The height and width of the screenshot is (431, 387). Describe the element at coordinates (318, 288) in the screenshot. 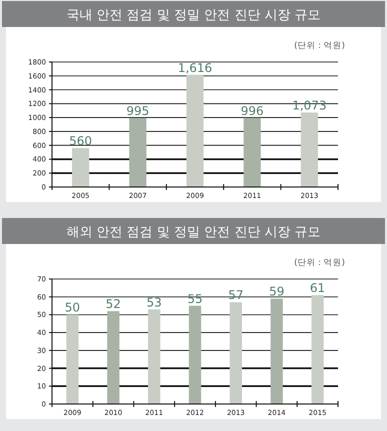

I see `data-label: 61` at that location.